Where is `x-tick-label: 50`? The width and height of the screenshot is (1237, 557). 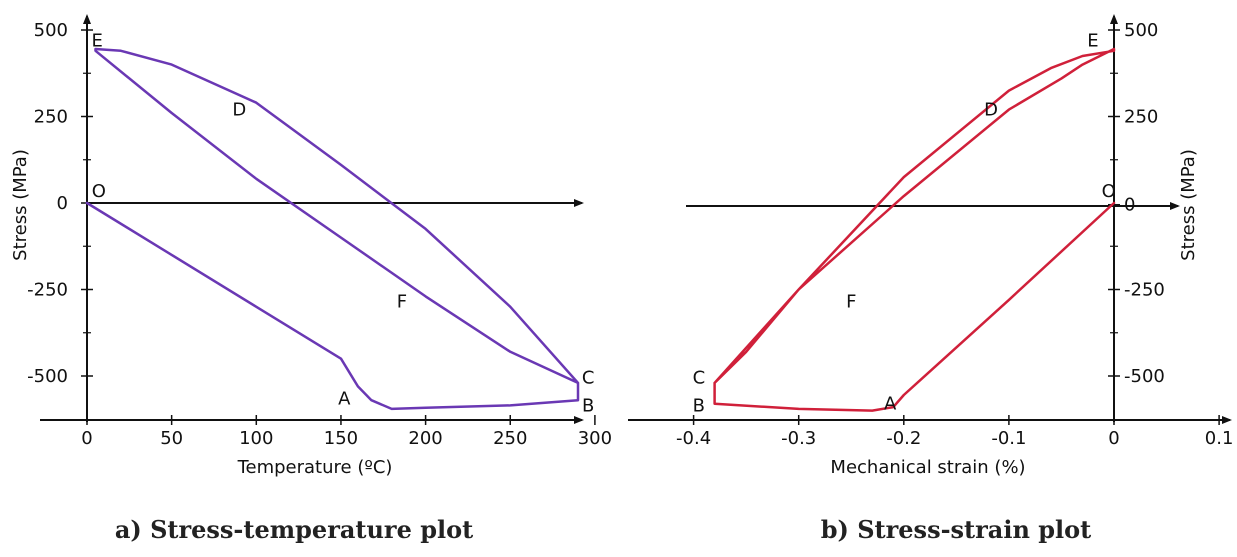
x-tick-label: 50 is located at coordinates (171, 438).